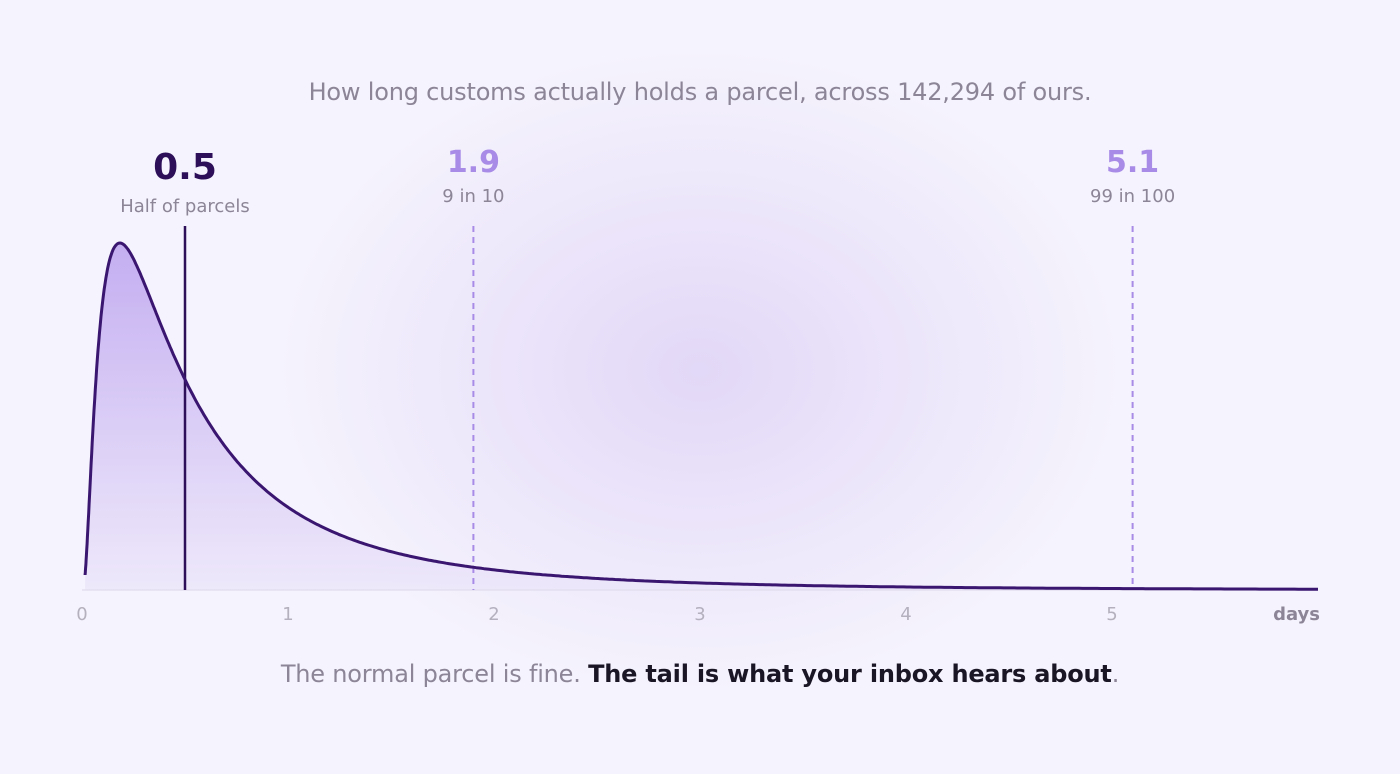 This screenshot has width=1400, height=774. Describe the element at coordinates (473, 196) in the screenshot. I see `marker-label-1: 9 in 10` at that location.